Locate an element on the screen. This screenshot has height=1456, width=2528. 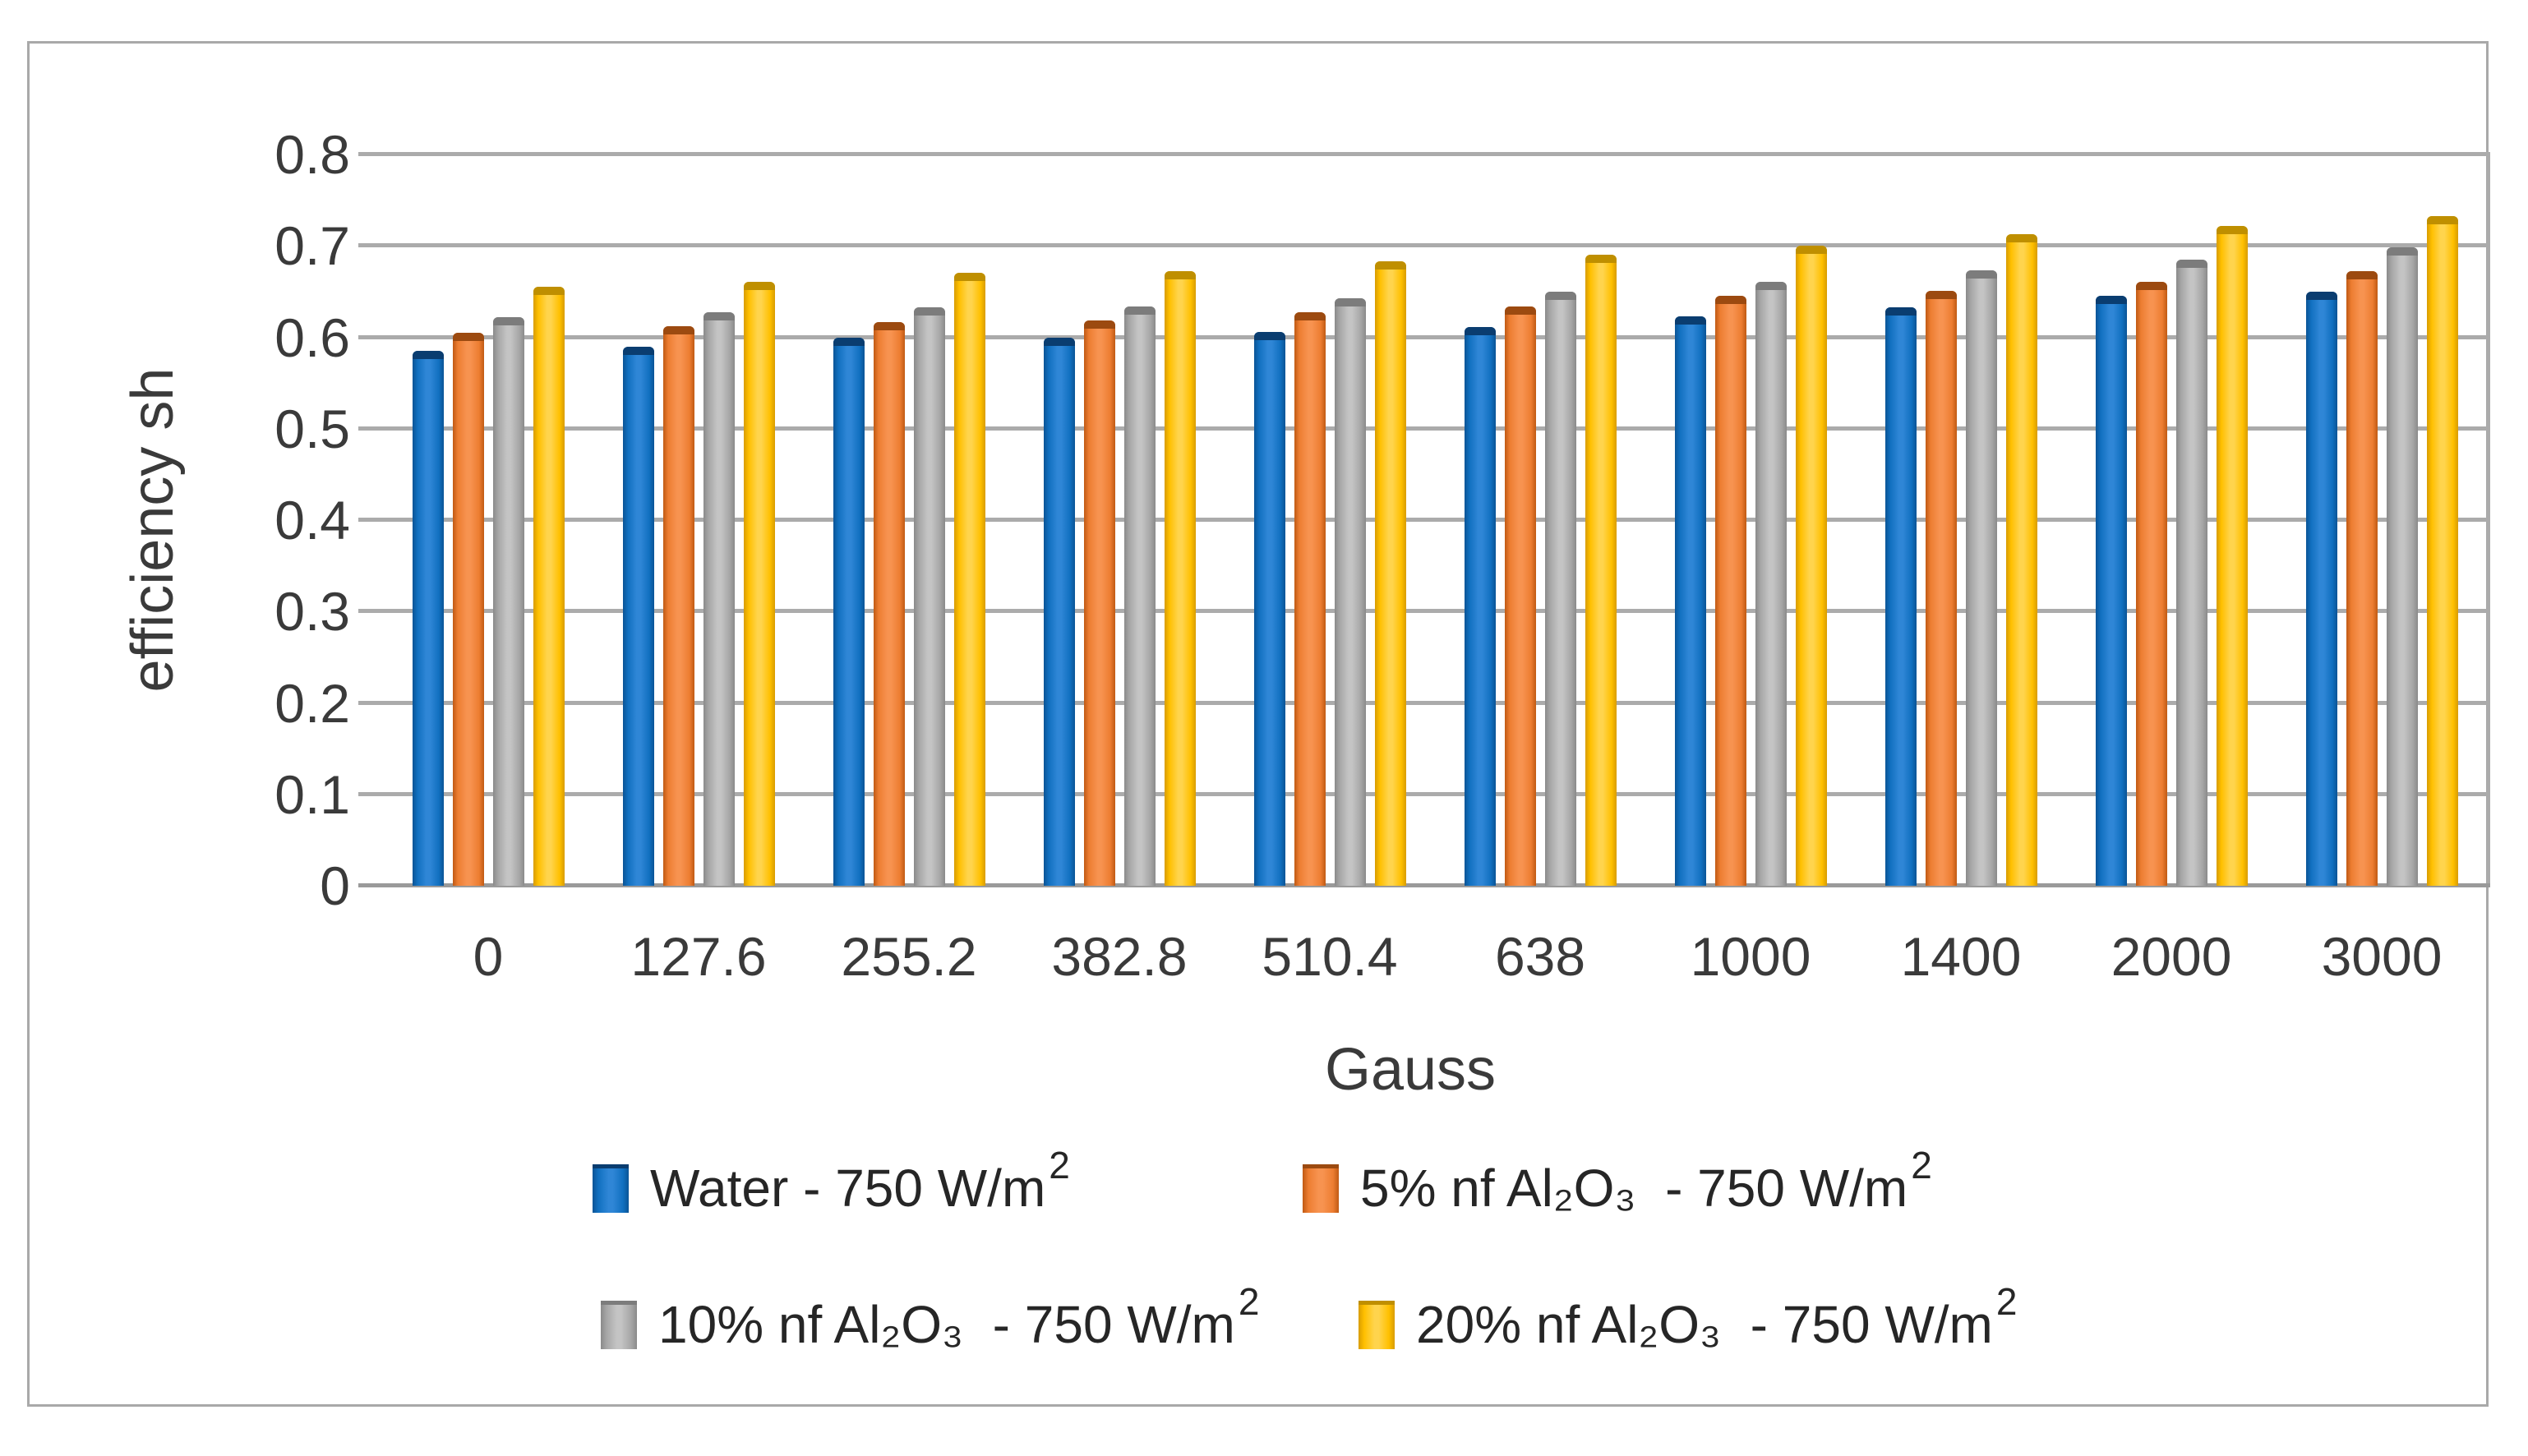
x-axis-title: Gauss is located at coordinates (1411, 1070).